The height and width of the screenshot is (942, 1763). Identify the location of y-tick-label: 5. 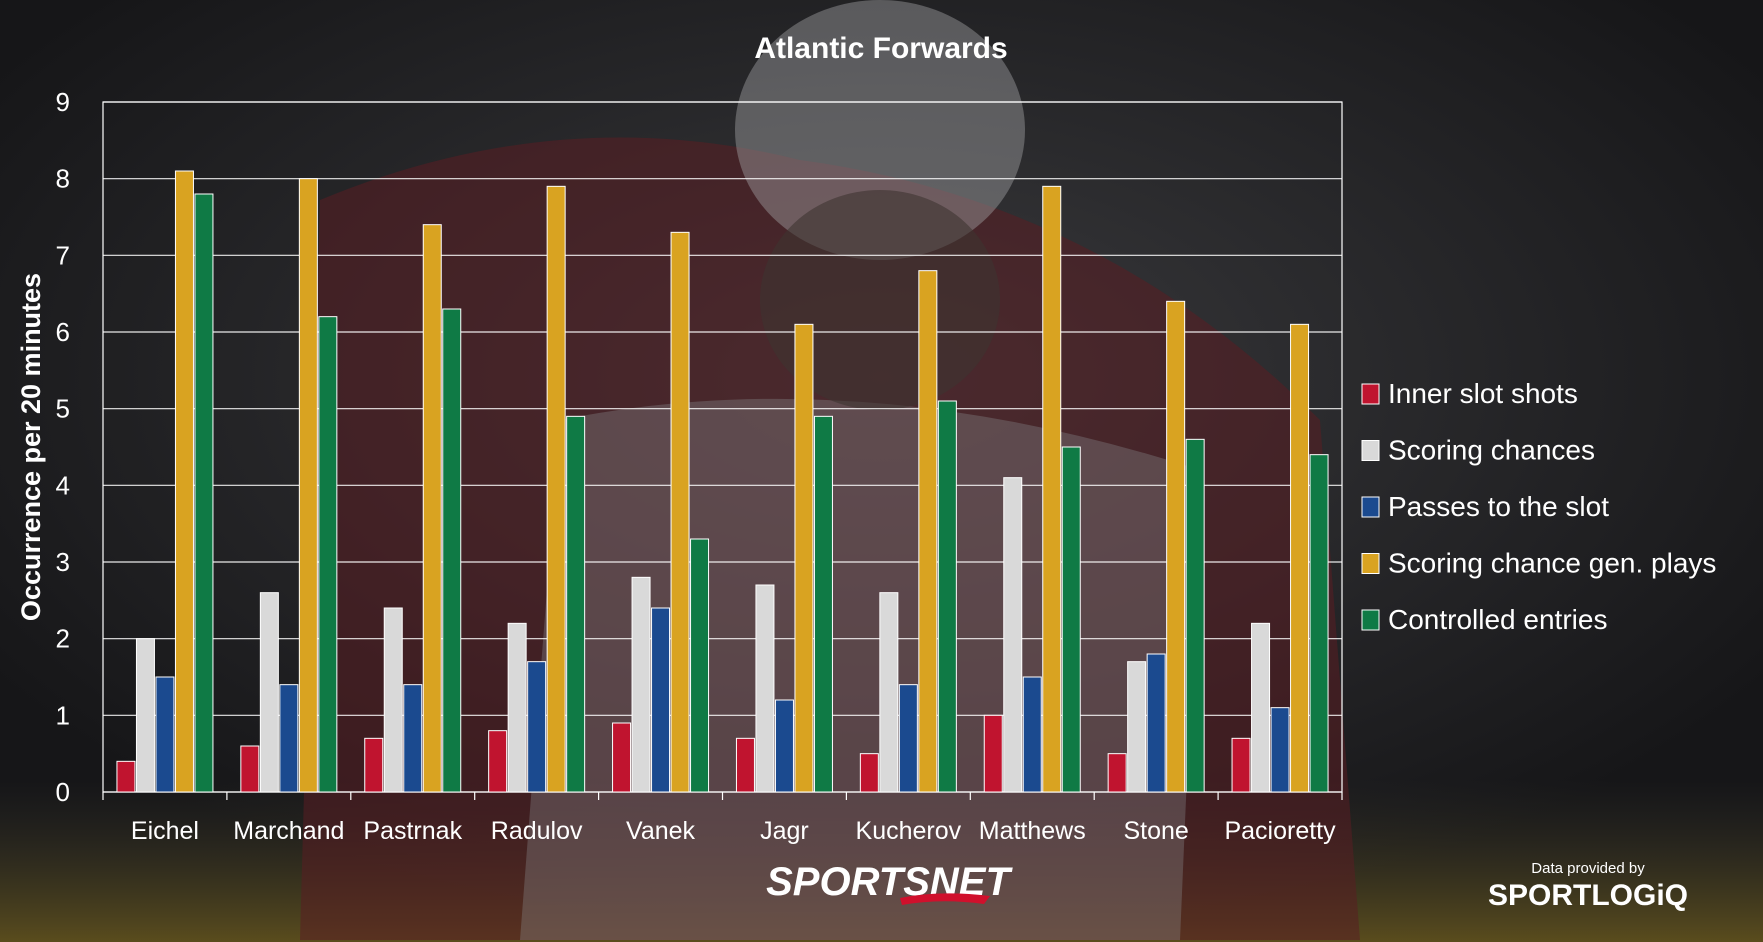
(63, 409).